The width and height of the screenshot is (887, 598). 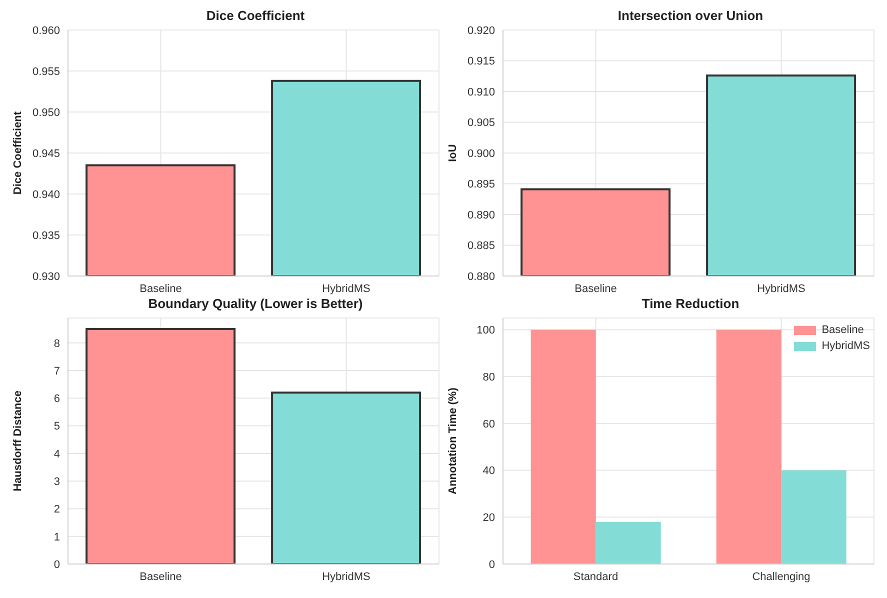 What do you see at coordinates (488, 518) in the screenshot?
I see `y-tick-label: 20` at bounding box center [488, 518].